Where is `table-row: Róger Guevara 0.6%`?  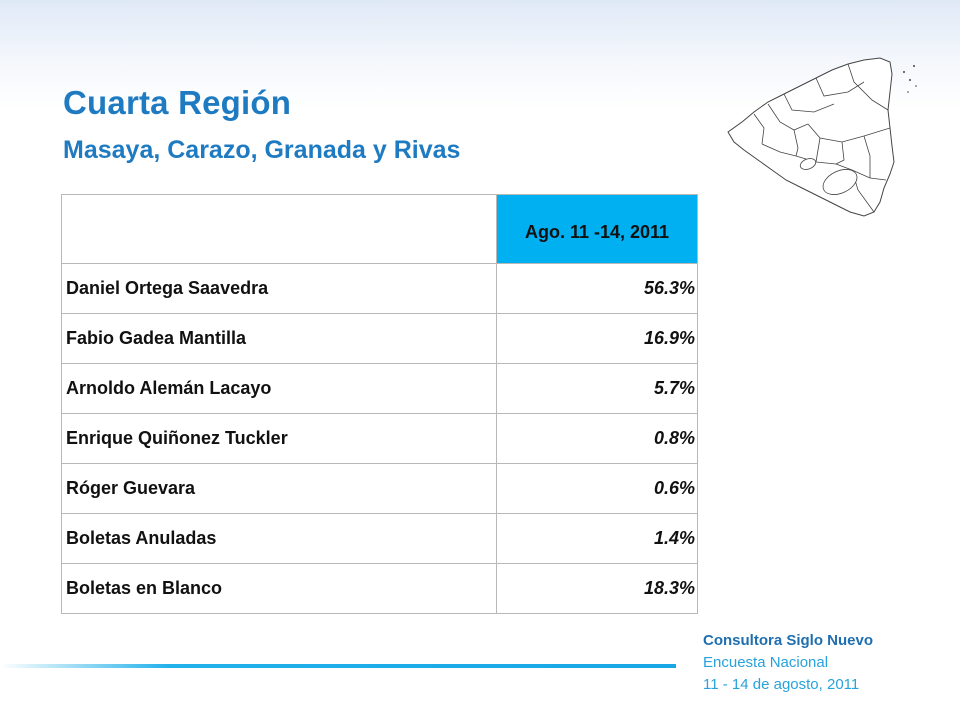
table-row: Róger Guevara 0.6% is located at coordinates (379, 488).